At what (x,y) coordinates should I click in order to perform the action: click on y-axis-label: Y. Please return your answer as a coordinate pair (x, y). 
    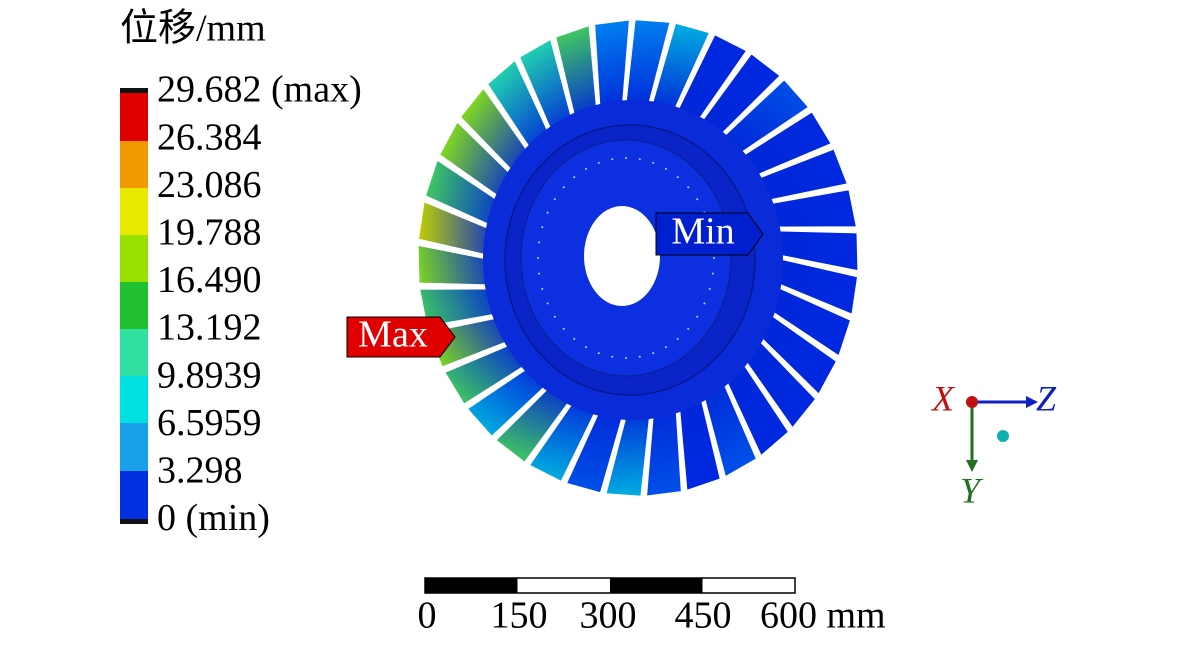
    Looking at the image, I should click on (972, 490).